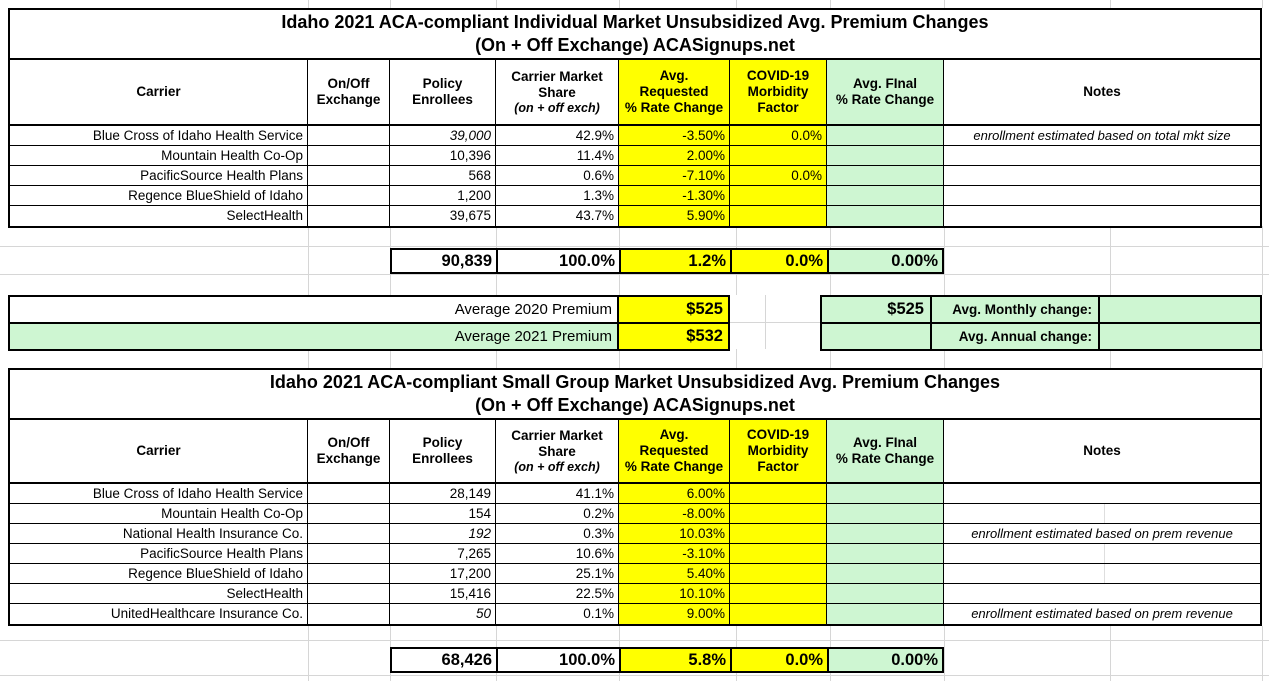 The width and height of the screenshot is (1269, 681). What do you see at coordinates (674, 136) in the screenshot?
I see `requested-rate-cell: -3.50%` at bounding box center [674, 136].